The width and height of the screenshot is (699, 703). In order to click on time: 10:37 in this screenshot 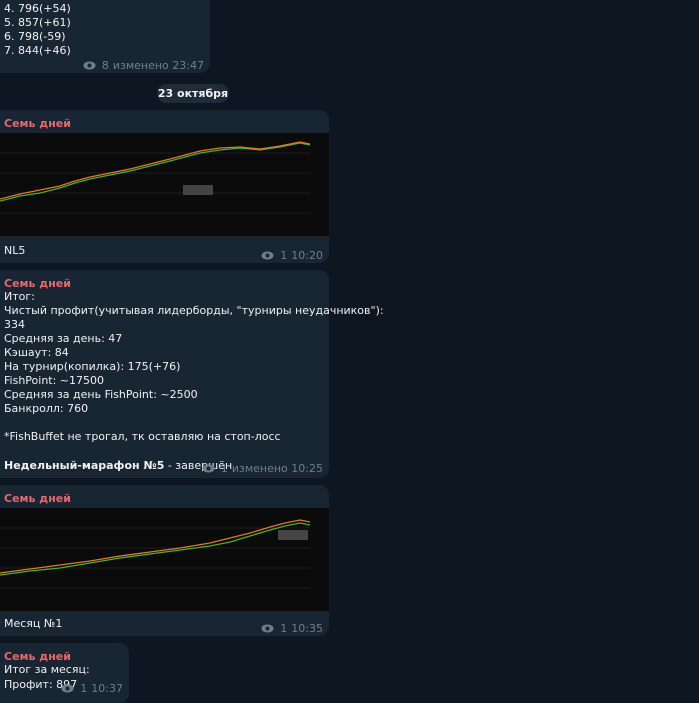, I will do `click(107, 688)`.